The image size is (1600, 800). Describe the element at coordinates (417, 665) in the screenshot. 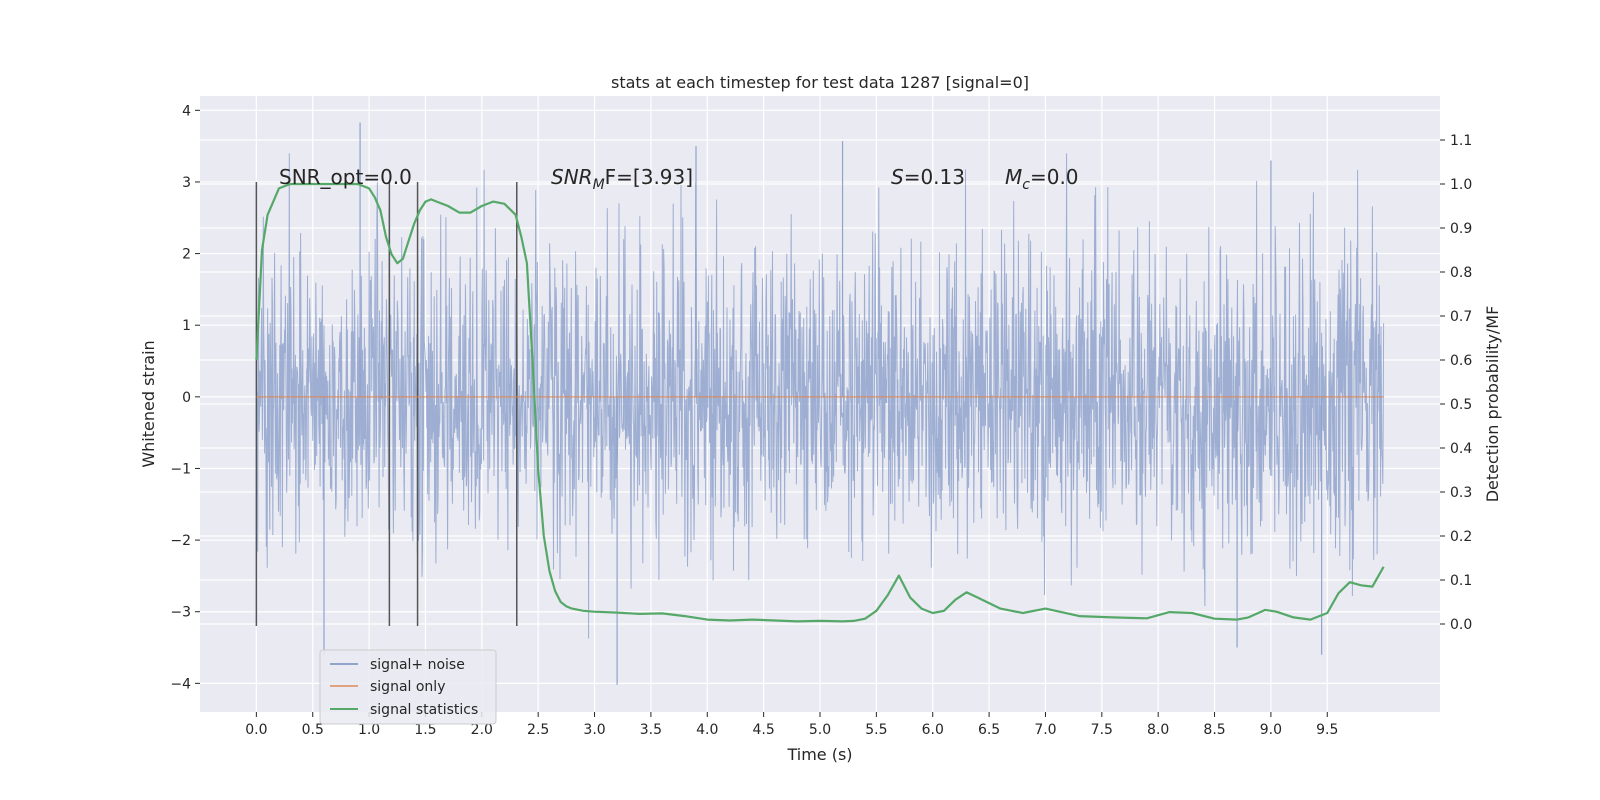

I see `legend-label-noise: signal+ noise` at that location.